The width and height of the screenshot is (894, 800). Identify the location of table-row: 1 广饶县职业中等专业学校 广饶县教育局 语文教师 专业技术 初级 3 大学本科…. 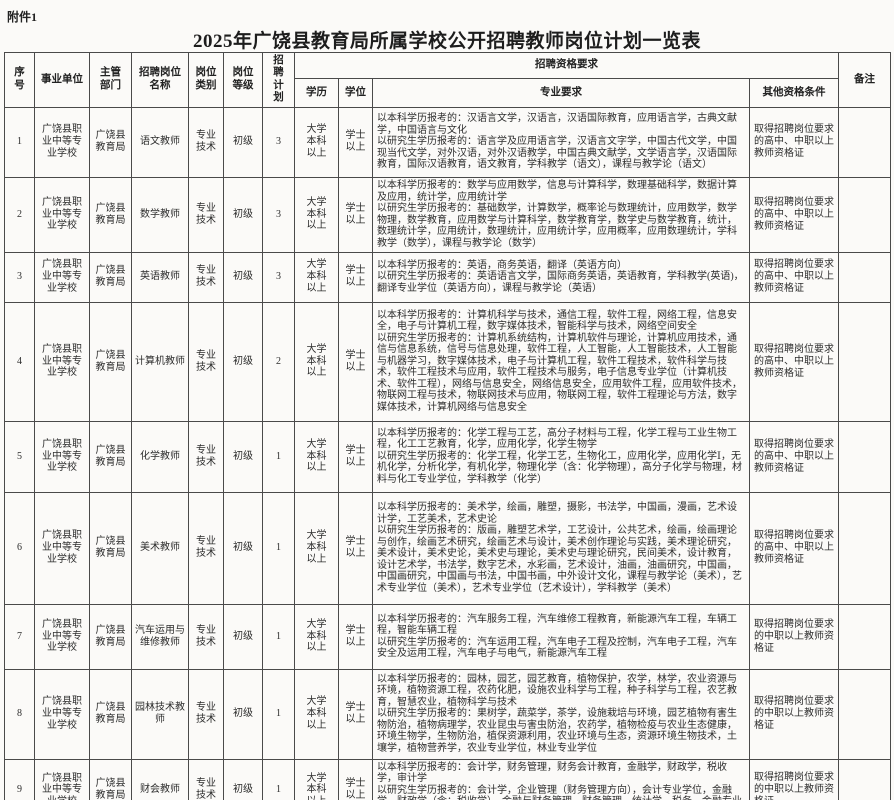
(447, 142).